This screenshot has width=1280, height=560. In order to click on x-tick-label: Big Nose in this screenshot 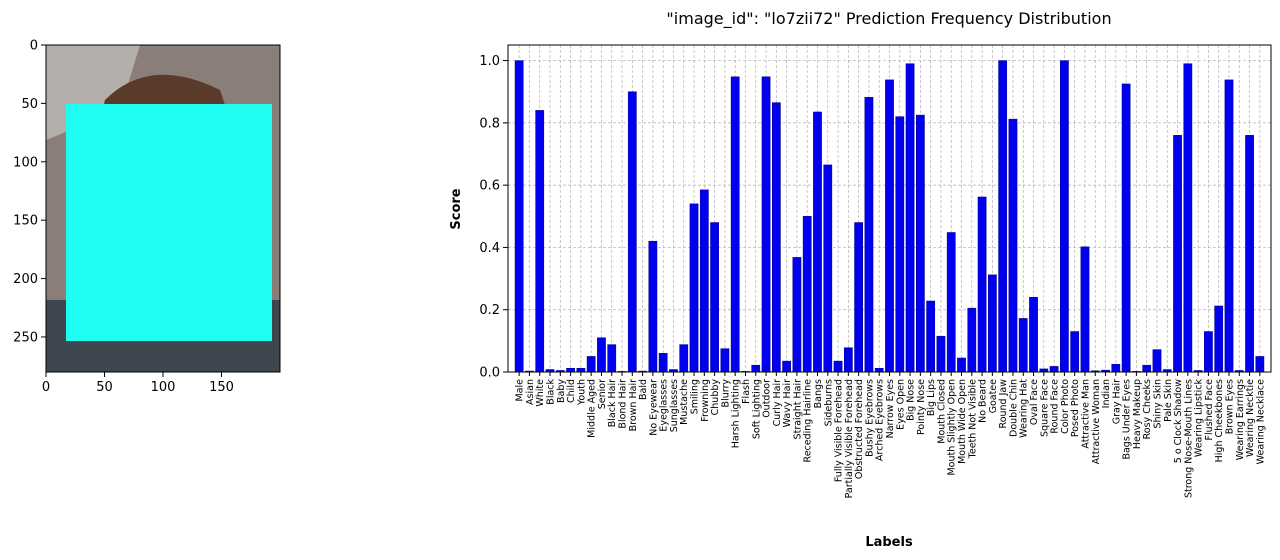, I will do `click(911, 400)`.